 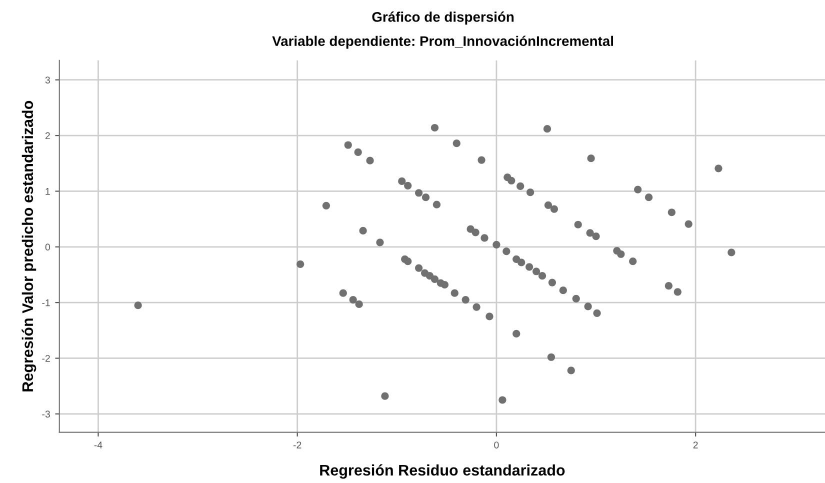 What do you see at coordinates (297, 445) in the screenshot?
I see `x-tick-label: -2` at bounding box center [297, 445].